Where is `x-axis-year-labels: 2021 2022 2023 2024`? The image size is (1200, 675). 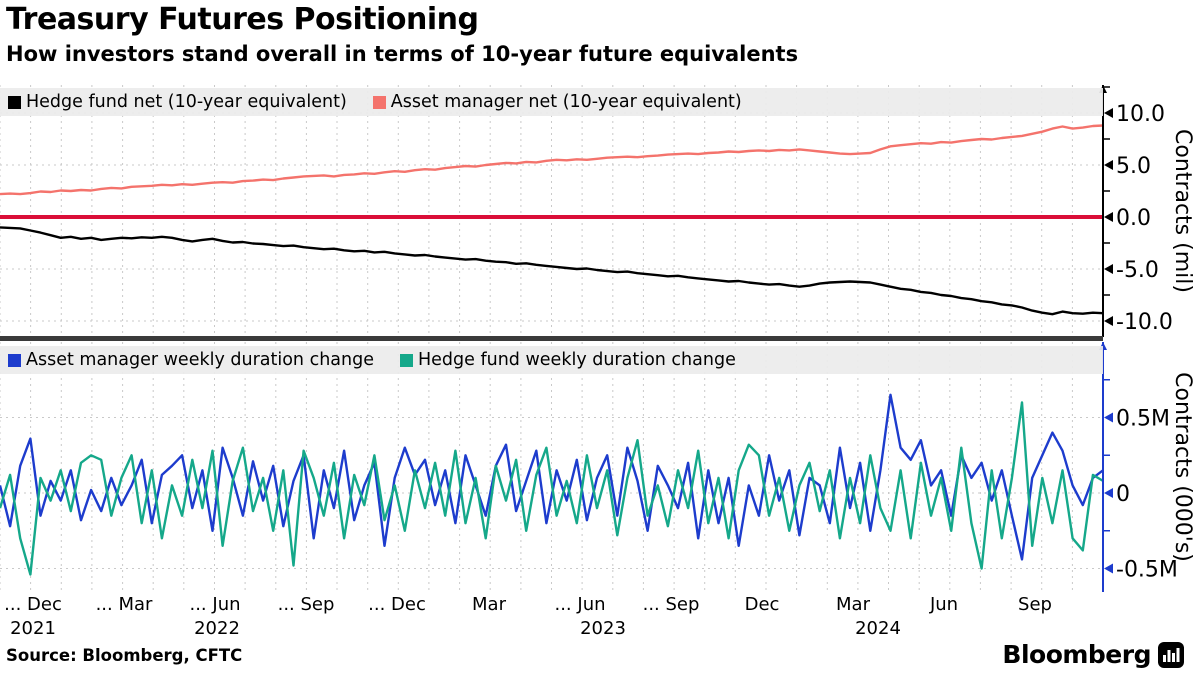 x-axis-year-labels: 2021 2022 2023 2024 is located at coordinates (600, 630).